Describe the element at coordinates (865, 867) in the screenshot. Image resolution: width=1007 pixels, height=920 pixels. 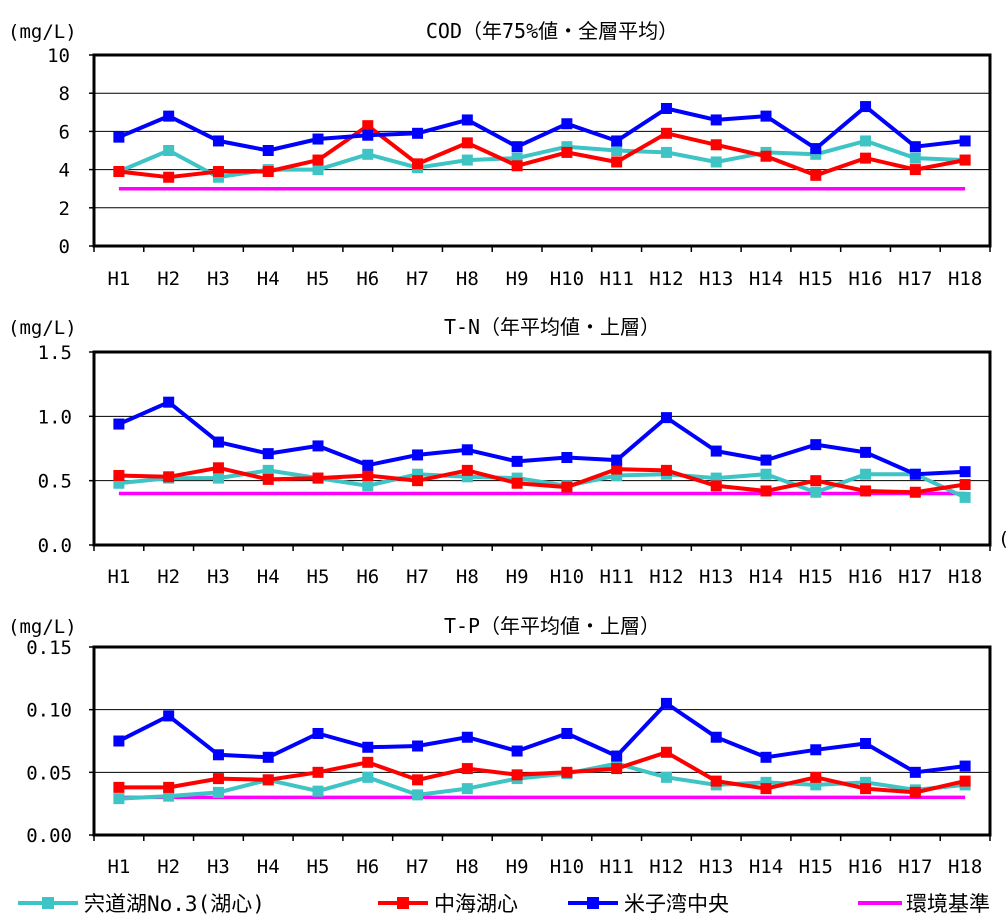
I see `x-tick-label: H16` at that location.